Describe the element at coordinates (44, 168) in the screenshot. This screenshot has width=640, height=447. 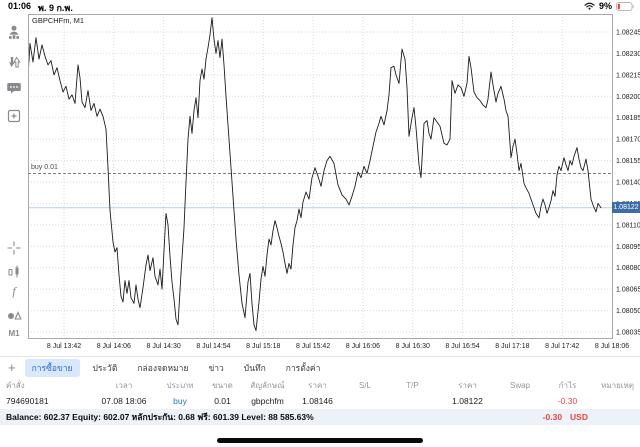
I see `buy-position-label: buy 0.01` at that location.